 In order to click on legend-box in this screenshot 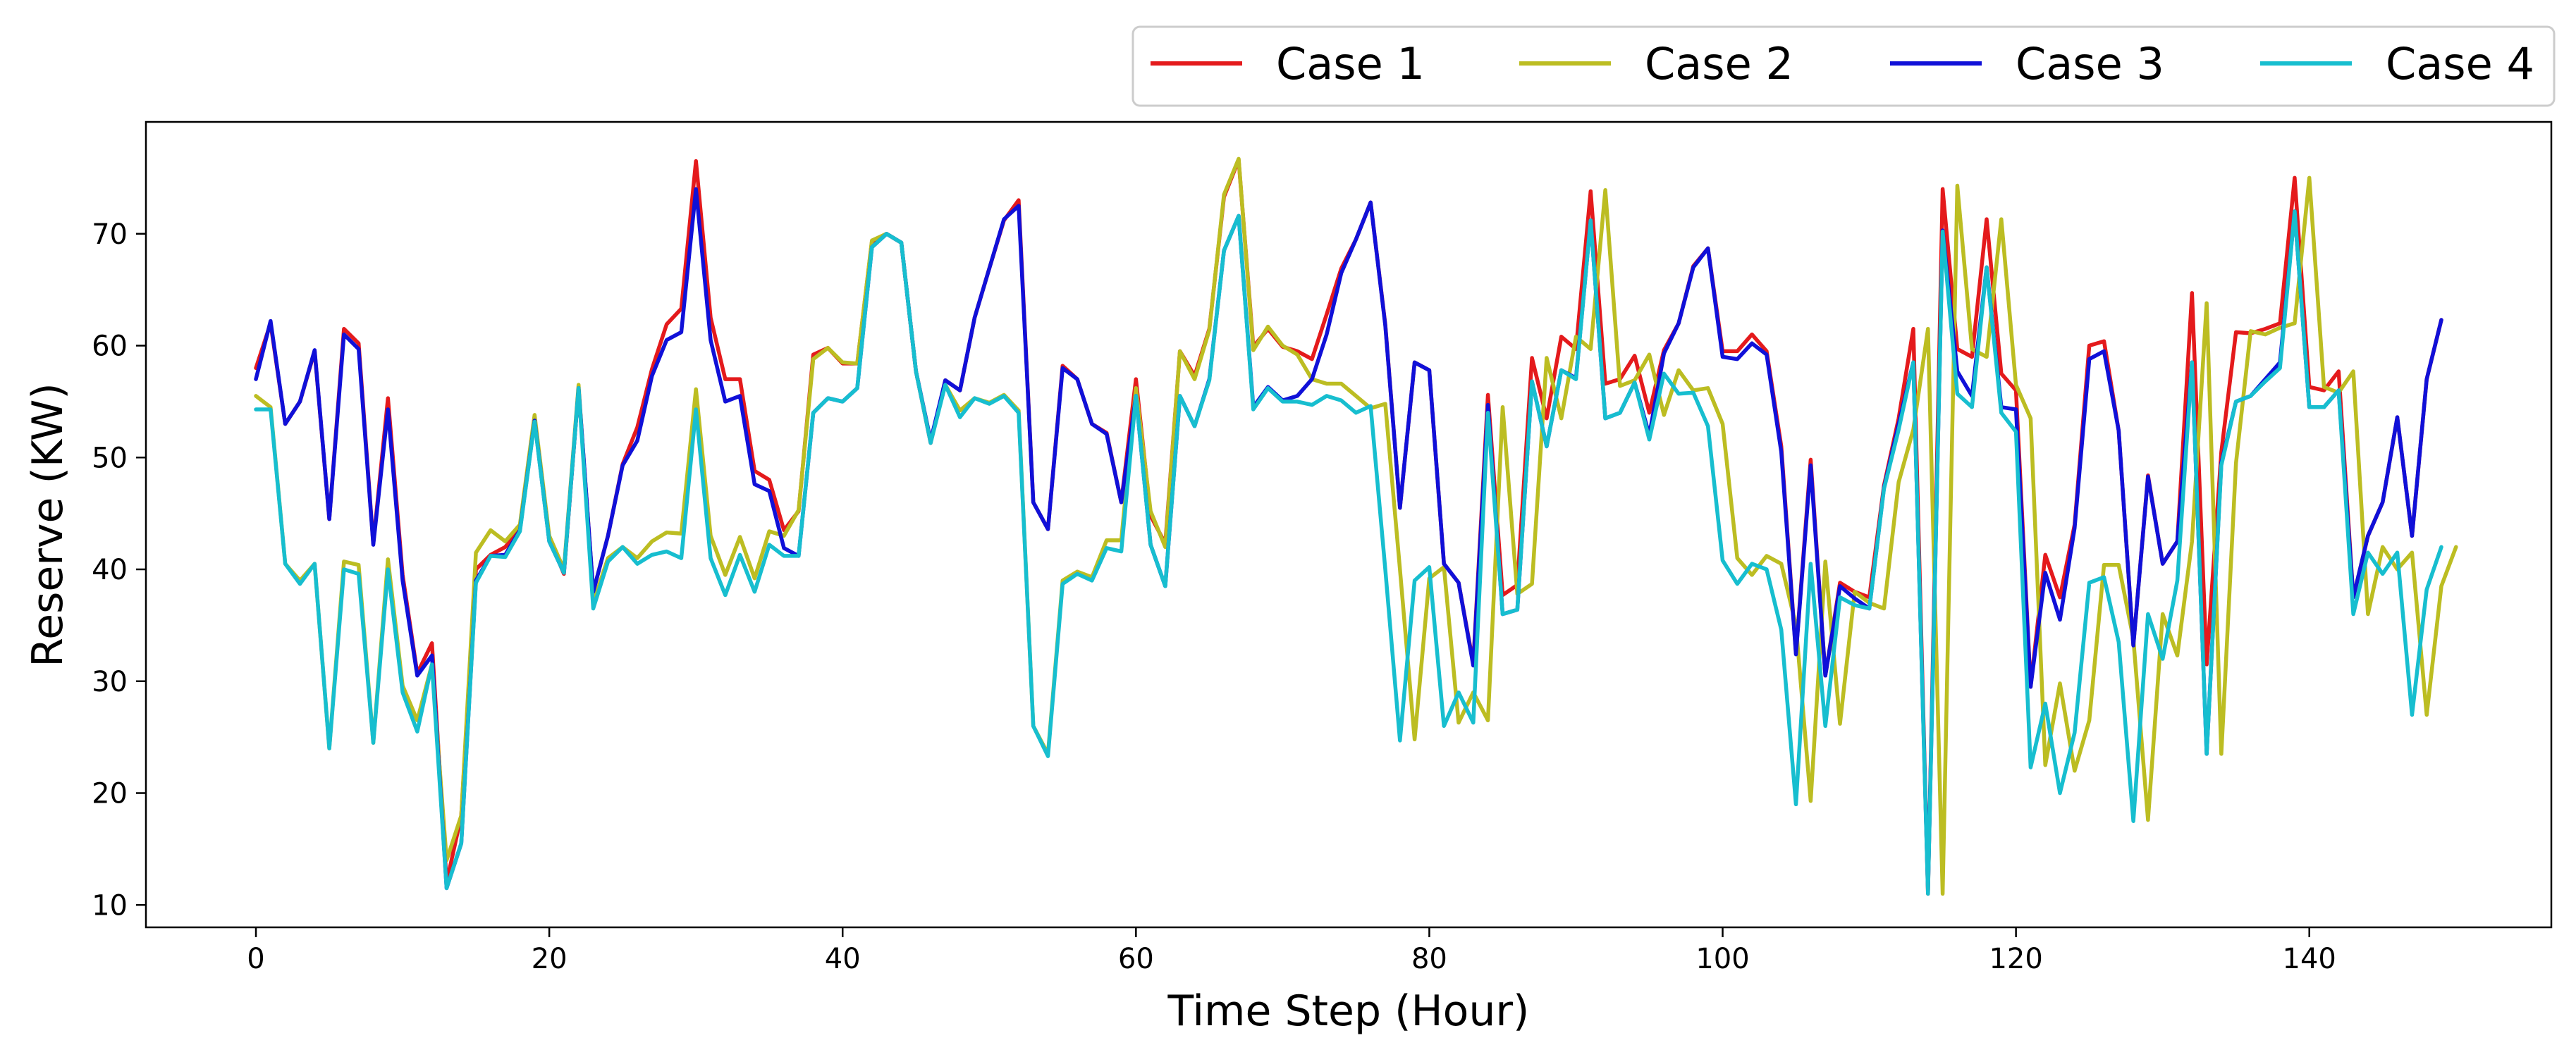, I will do `click(1843, 66)`.